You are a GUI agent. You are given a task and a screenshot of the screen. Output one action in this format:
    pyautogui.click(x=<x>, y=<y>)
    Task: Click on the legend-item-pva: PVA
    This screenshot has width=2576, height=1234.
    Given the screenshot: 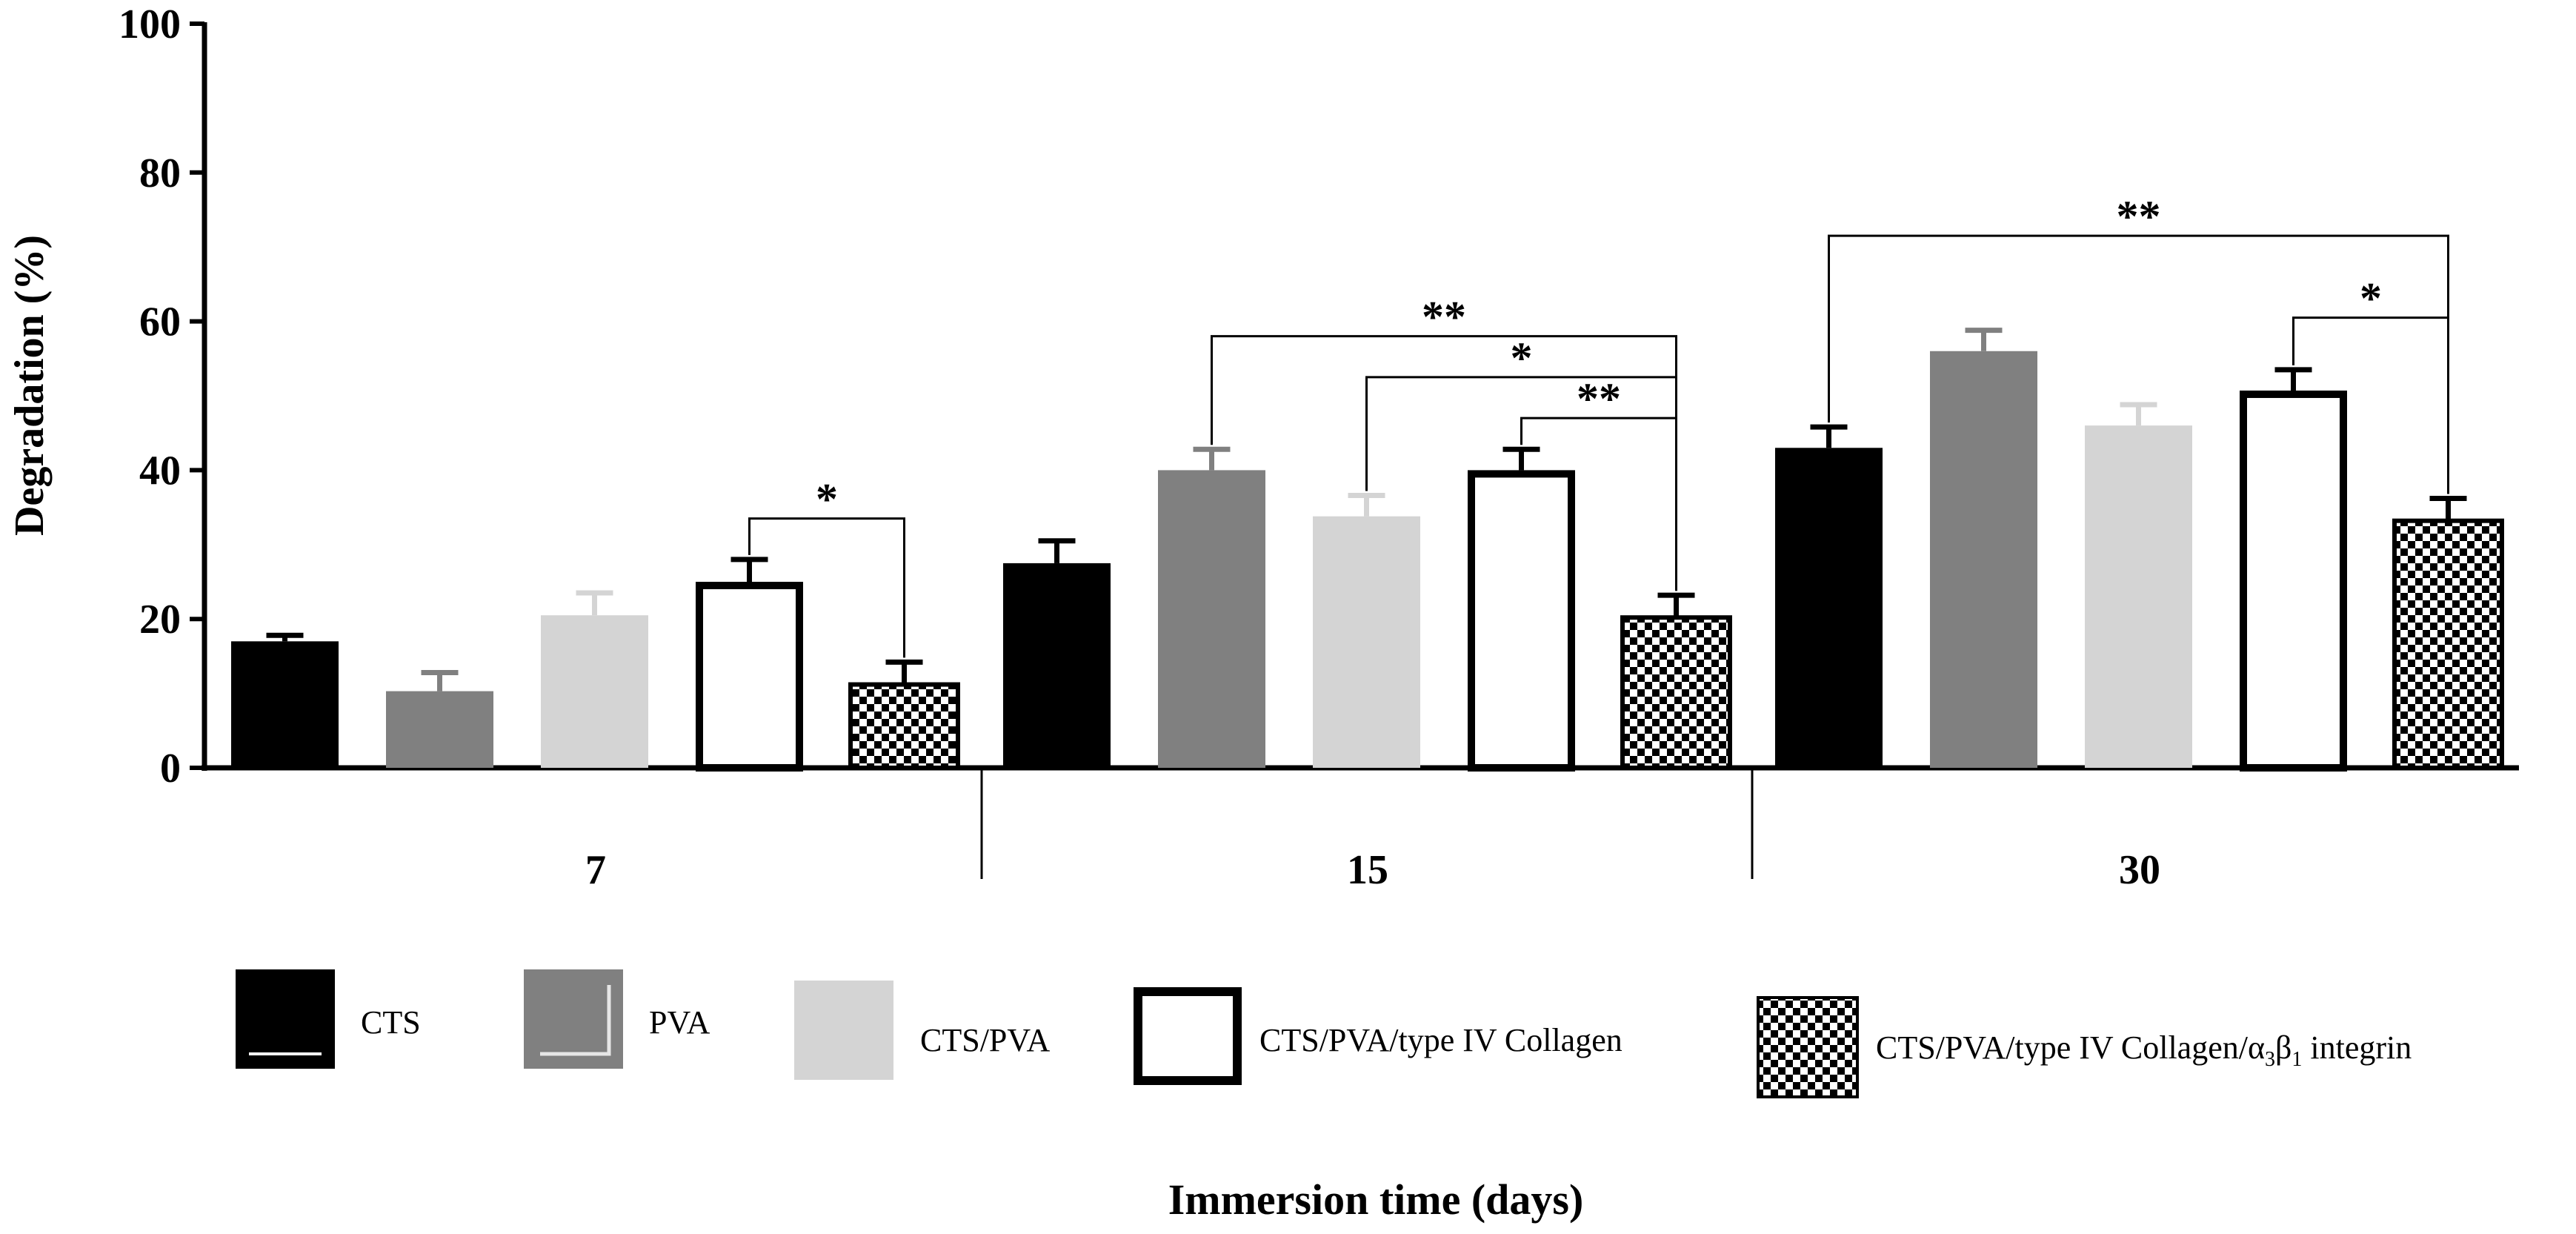 What is the action you would take?
    pyautogui.click(x=617, y=1019)
    